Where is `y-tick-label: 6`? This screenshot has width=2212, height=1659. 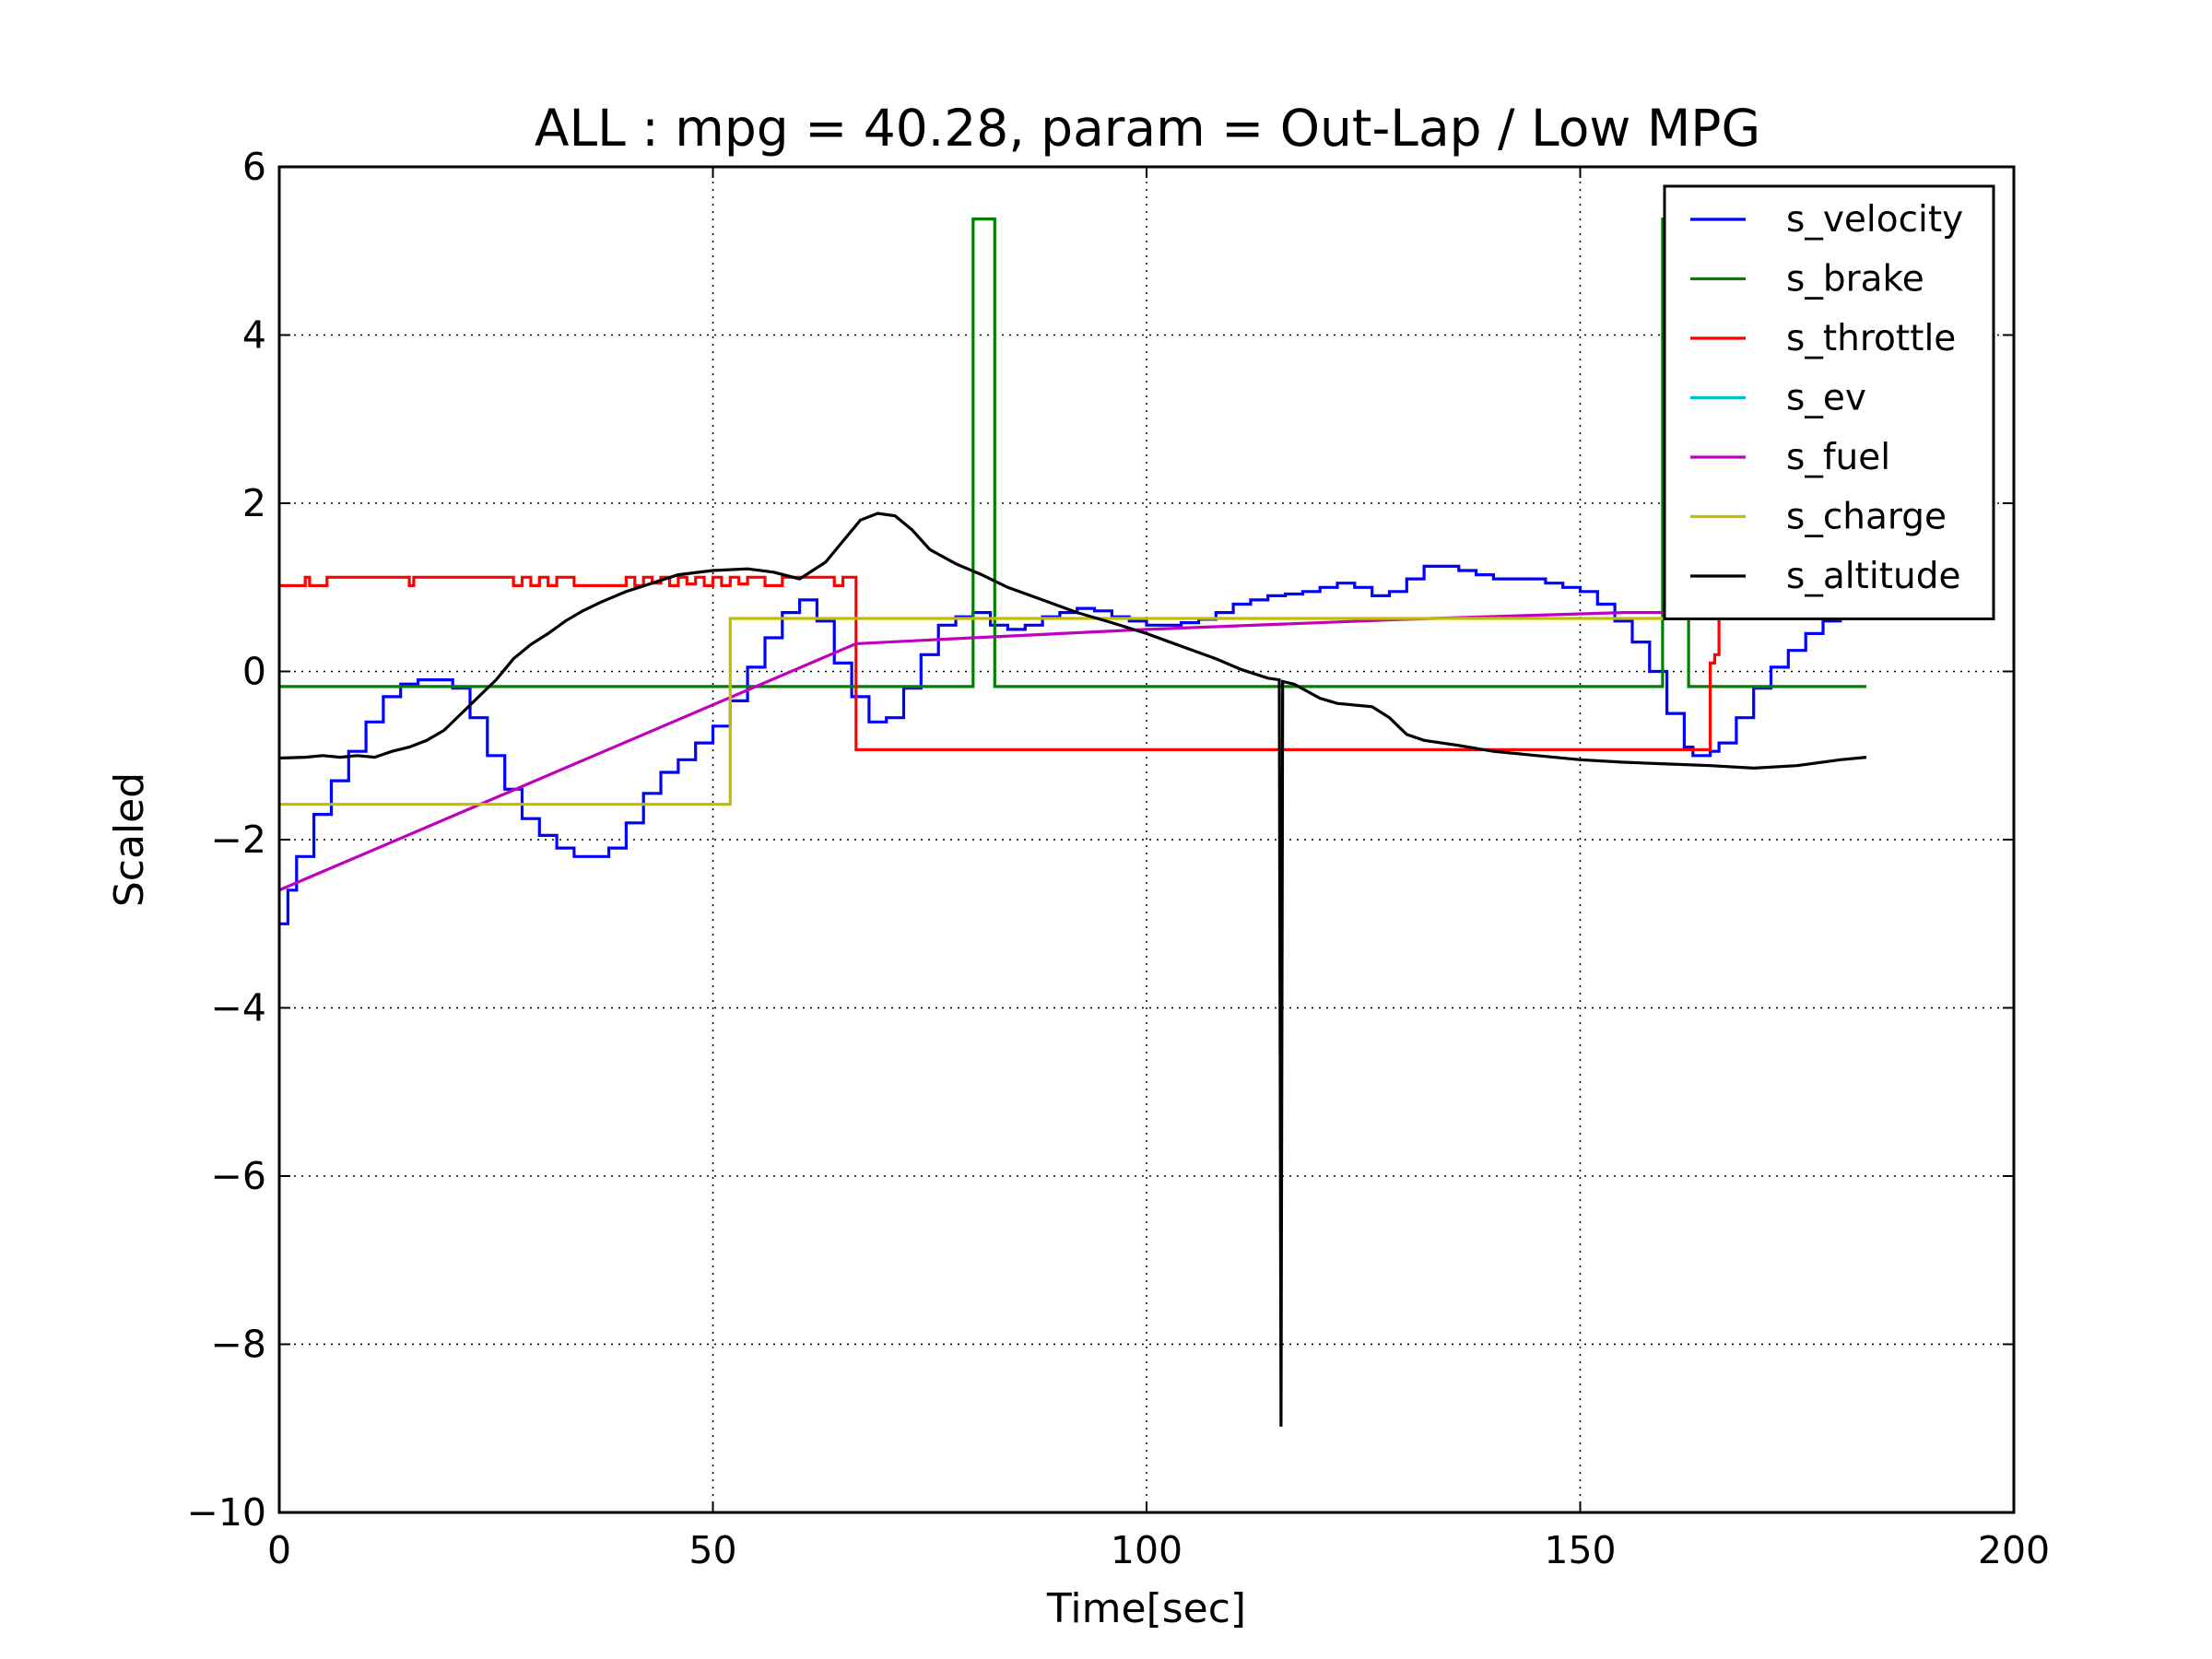
y-tick-label: 6 is located at coordinates (254, 167).